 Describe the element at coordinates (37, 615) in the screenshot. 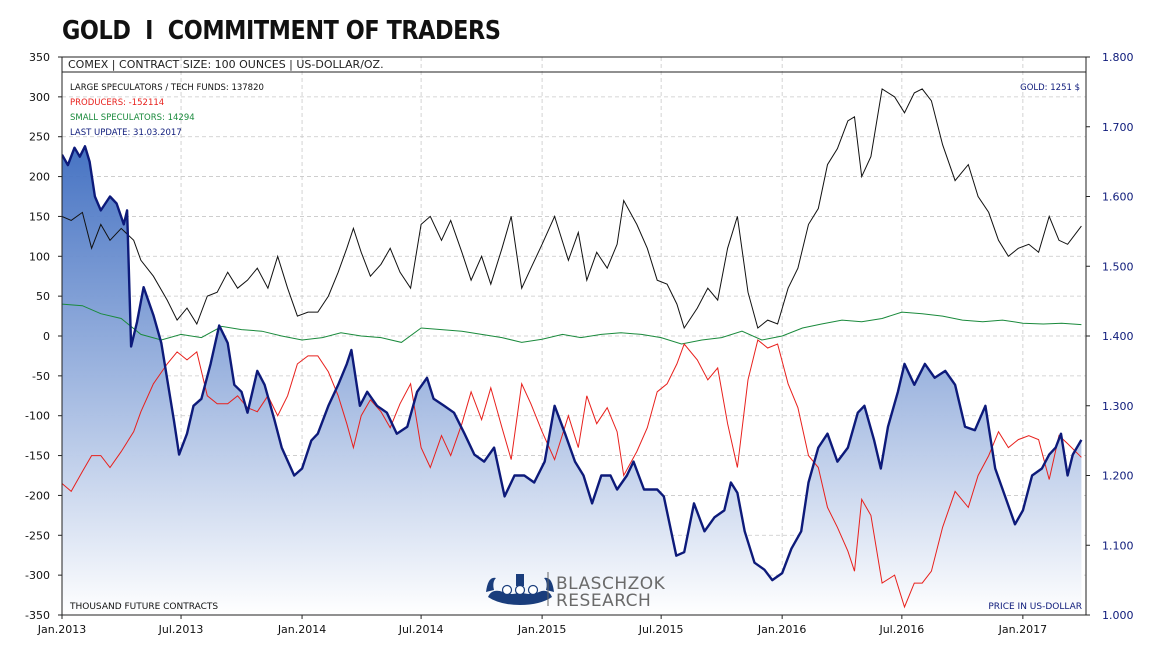

I see `left-tick-label: -350` at that location.